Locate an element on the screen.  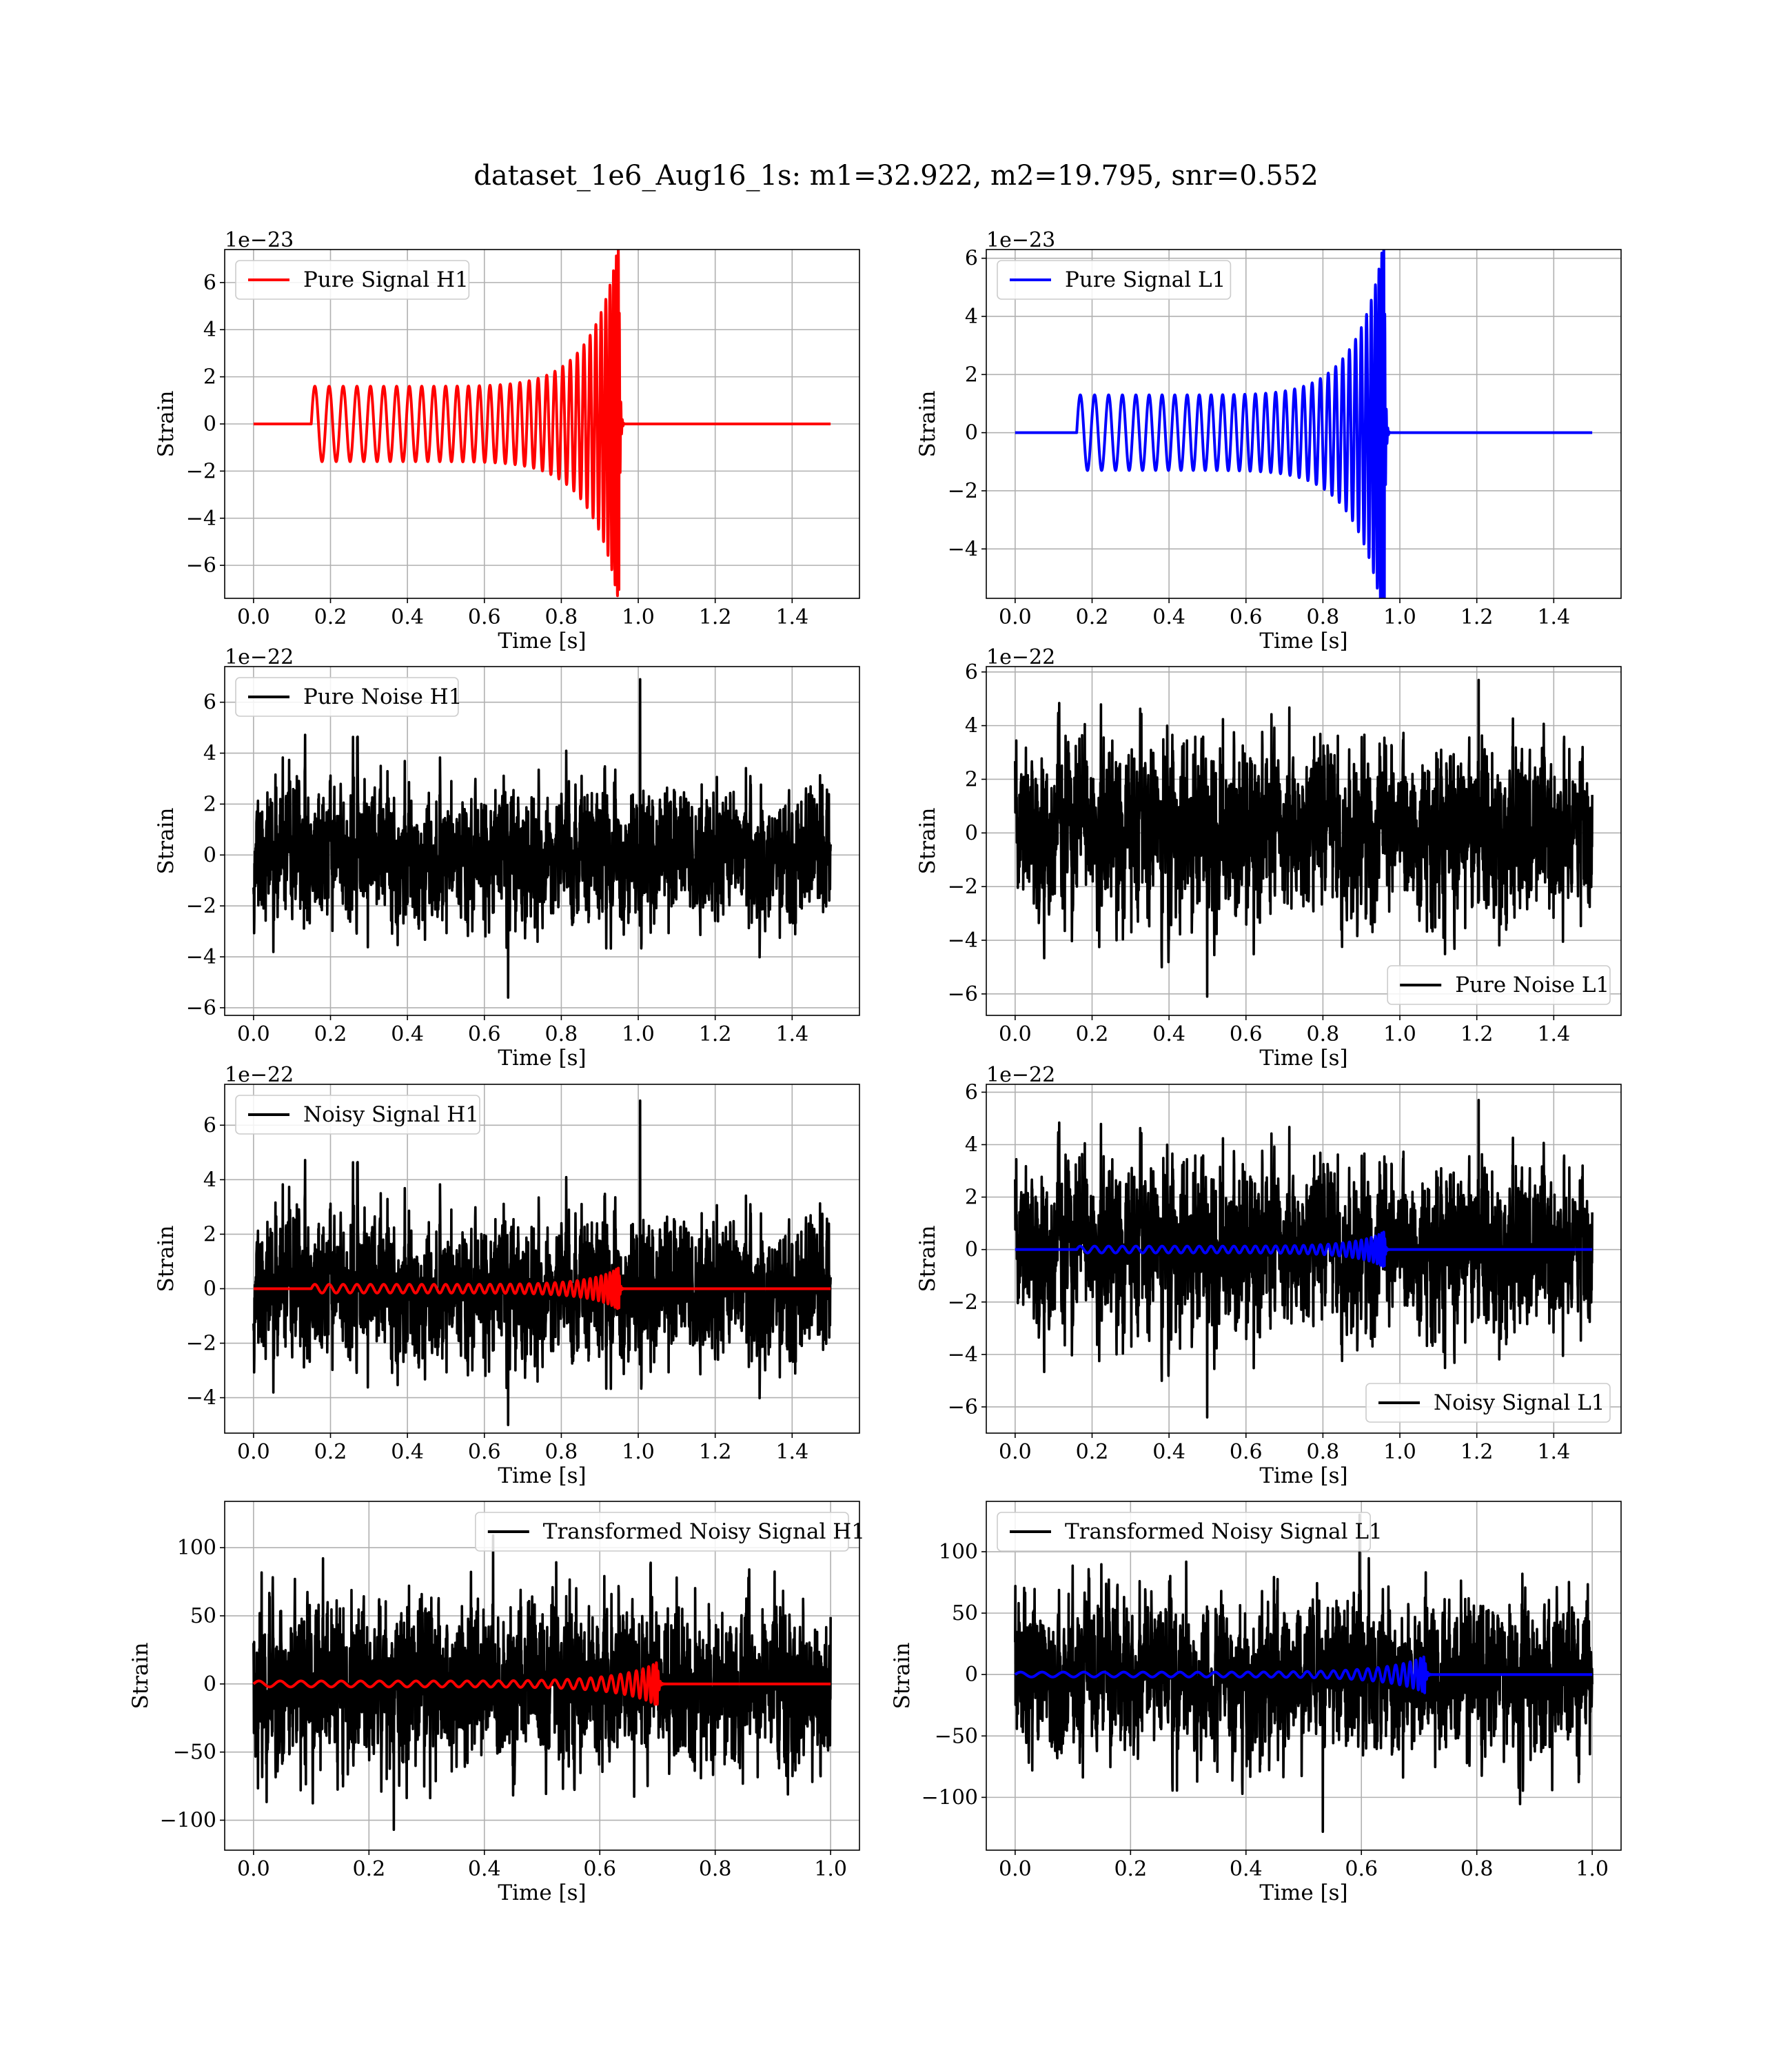
legend-label: Transformed Noisy Signal L1 is located at coordinates (1224, 1531).